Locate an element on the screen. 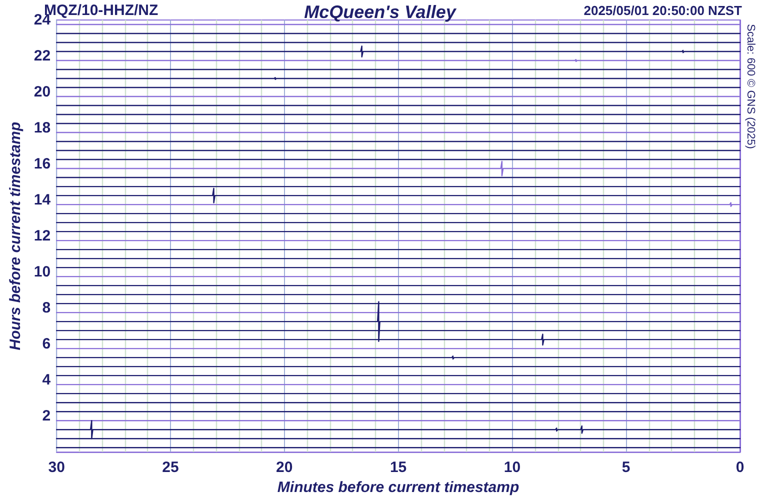 This screenshot has height=500, width=760. x-tick-label: 30 is located at coordinates (56, 467).